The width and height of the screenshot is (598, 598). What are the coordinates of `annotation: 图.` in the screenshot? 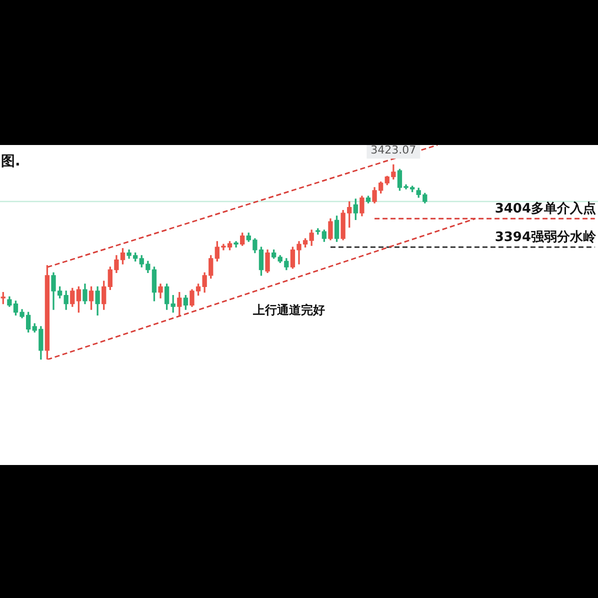 It's located at (10, 162).